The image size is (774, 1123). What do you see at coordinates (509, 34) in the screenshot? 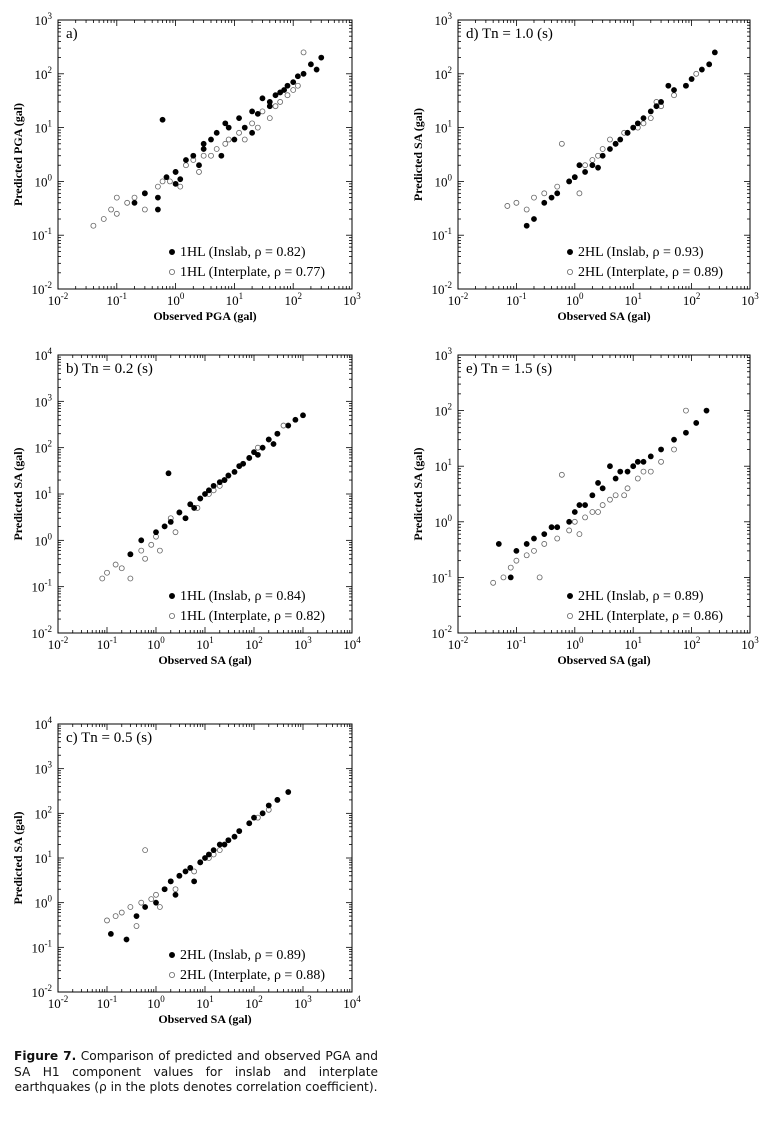
I see `panel-label: d) Tn = 1.0 (s)` at bounding box center [509, 34].